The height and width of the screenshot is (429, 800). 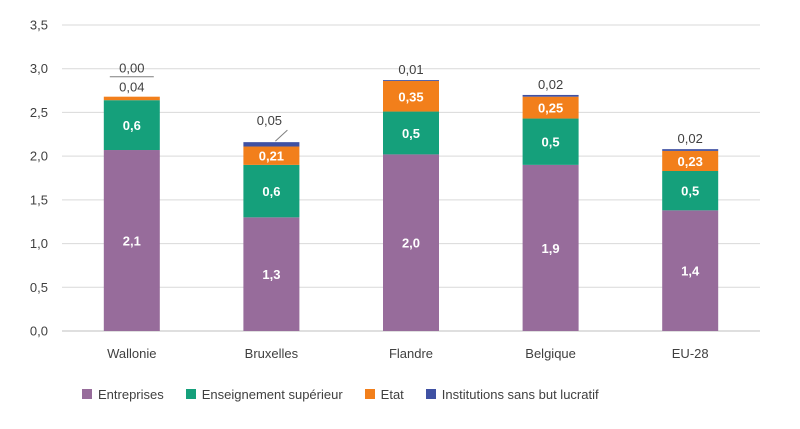 What do you see at coordinates (39, 68) in the screenshot?
I see `y-tick-label: 3,0` at bounding box center [39, 68].